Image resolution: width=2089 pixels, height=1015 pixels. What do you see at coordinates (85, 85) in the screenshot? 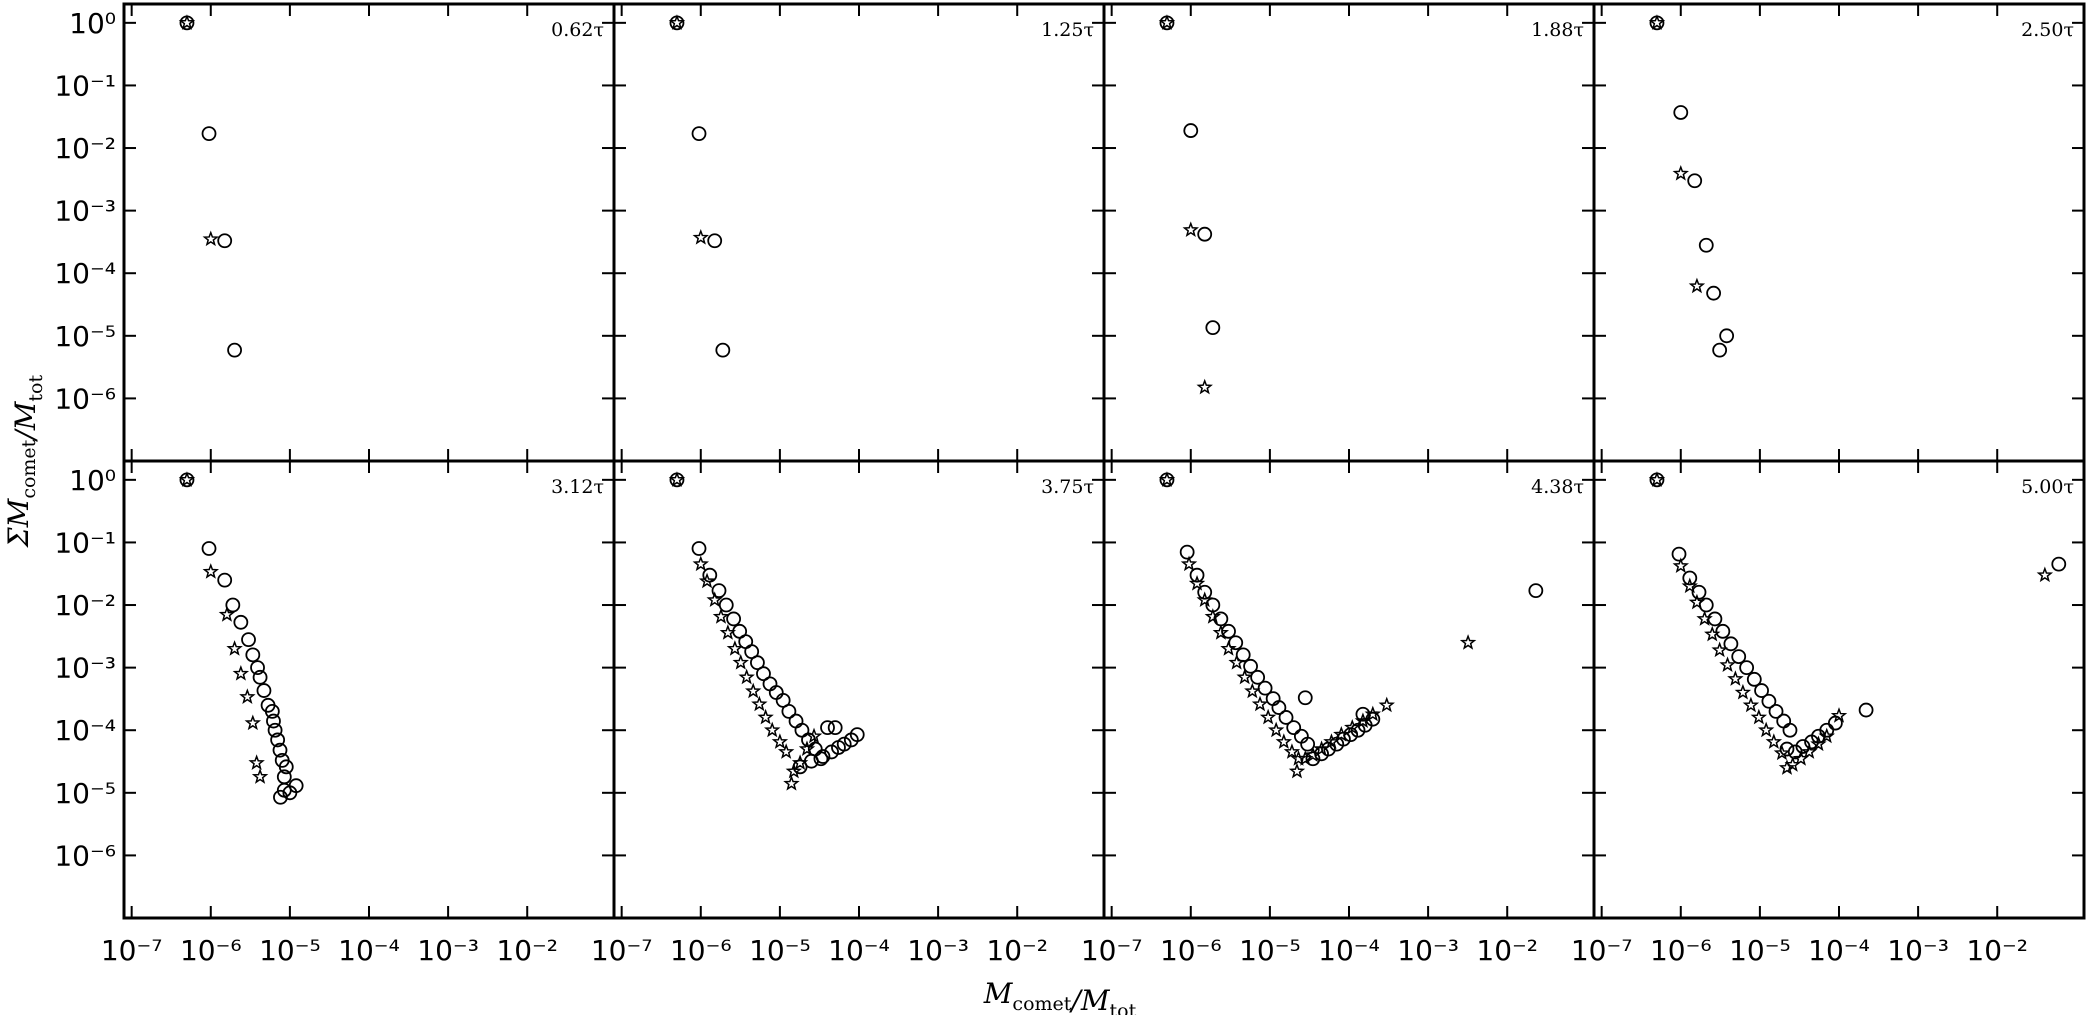
I see `y-tick-label: 10⁻¹` at bounding box center [85, 85].